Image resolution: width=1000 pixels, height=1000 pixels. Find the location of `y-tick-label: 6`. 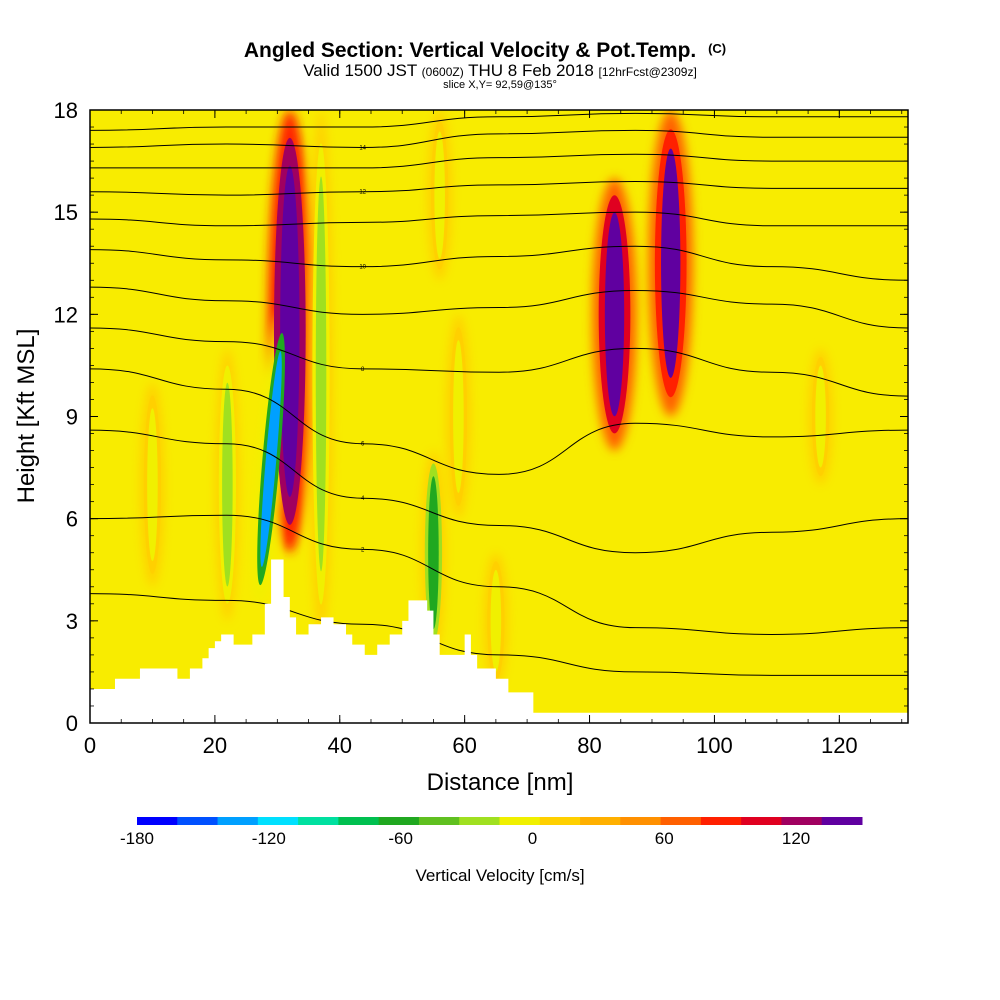

y-tick-label: 6 is located at coordinates (72, 519).